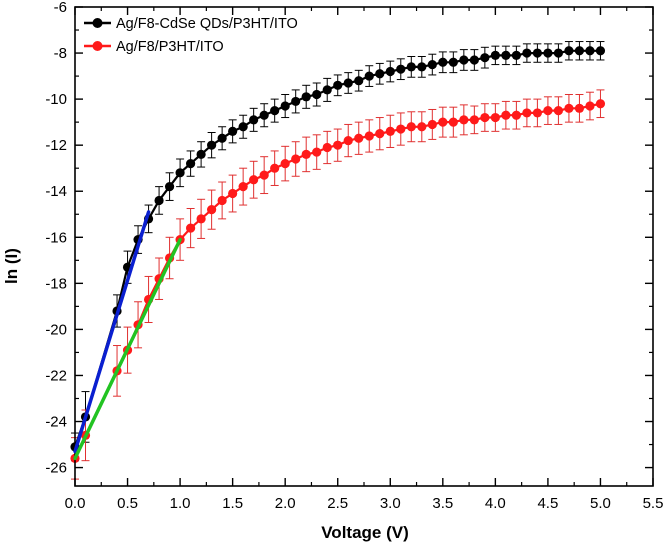  What do you see at coordinates (653, 503) in the screenshot?
I see `x-tick-label: 5.5` at bounding box center [653, 503].